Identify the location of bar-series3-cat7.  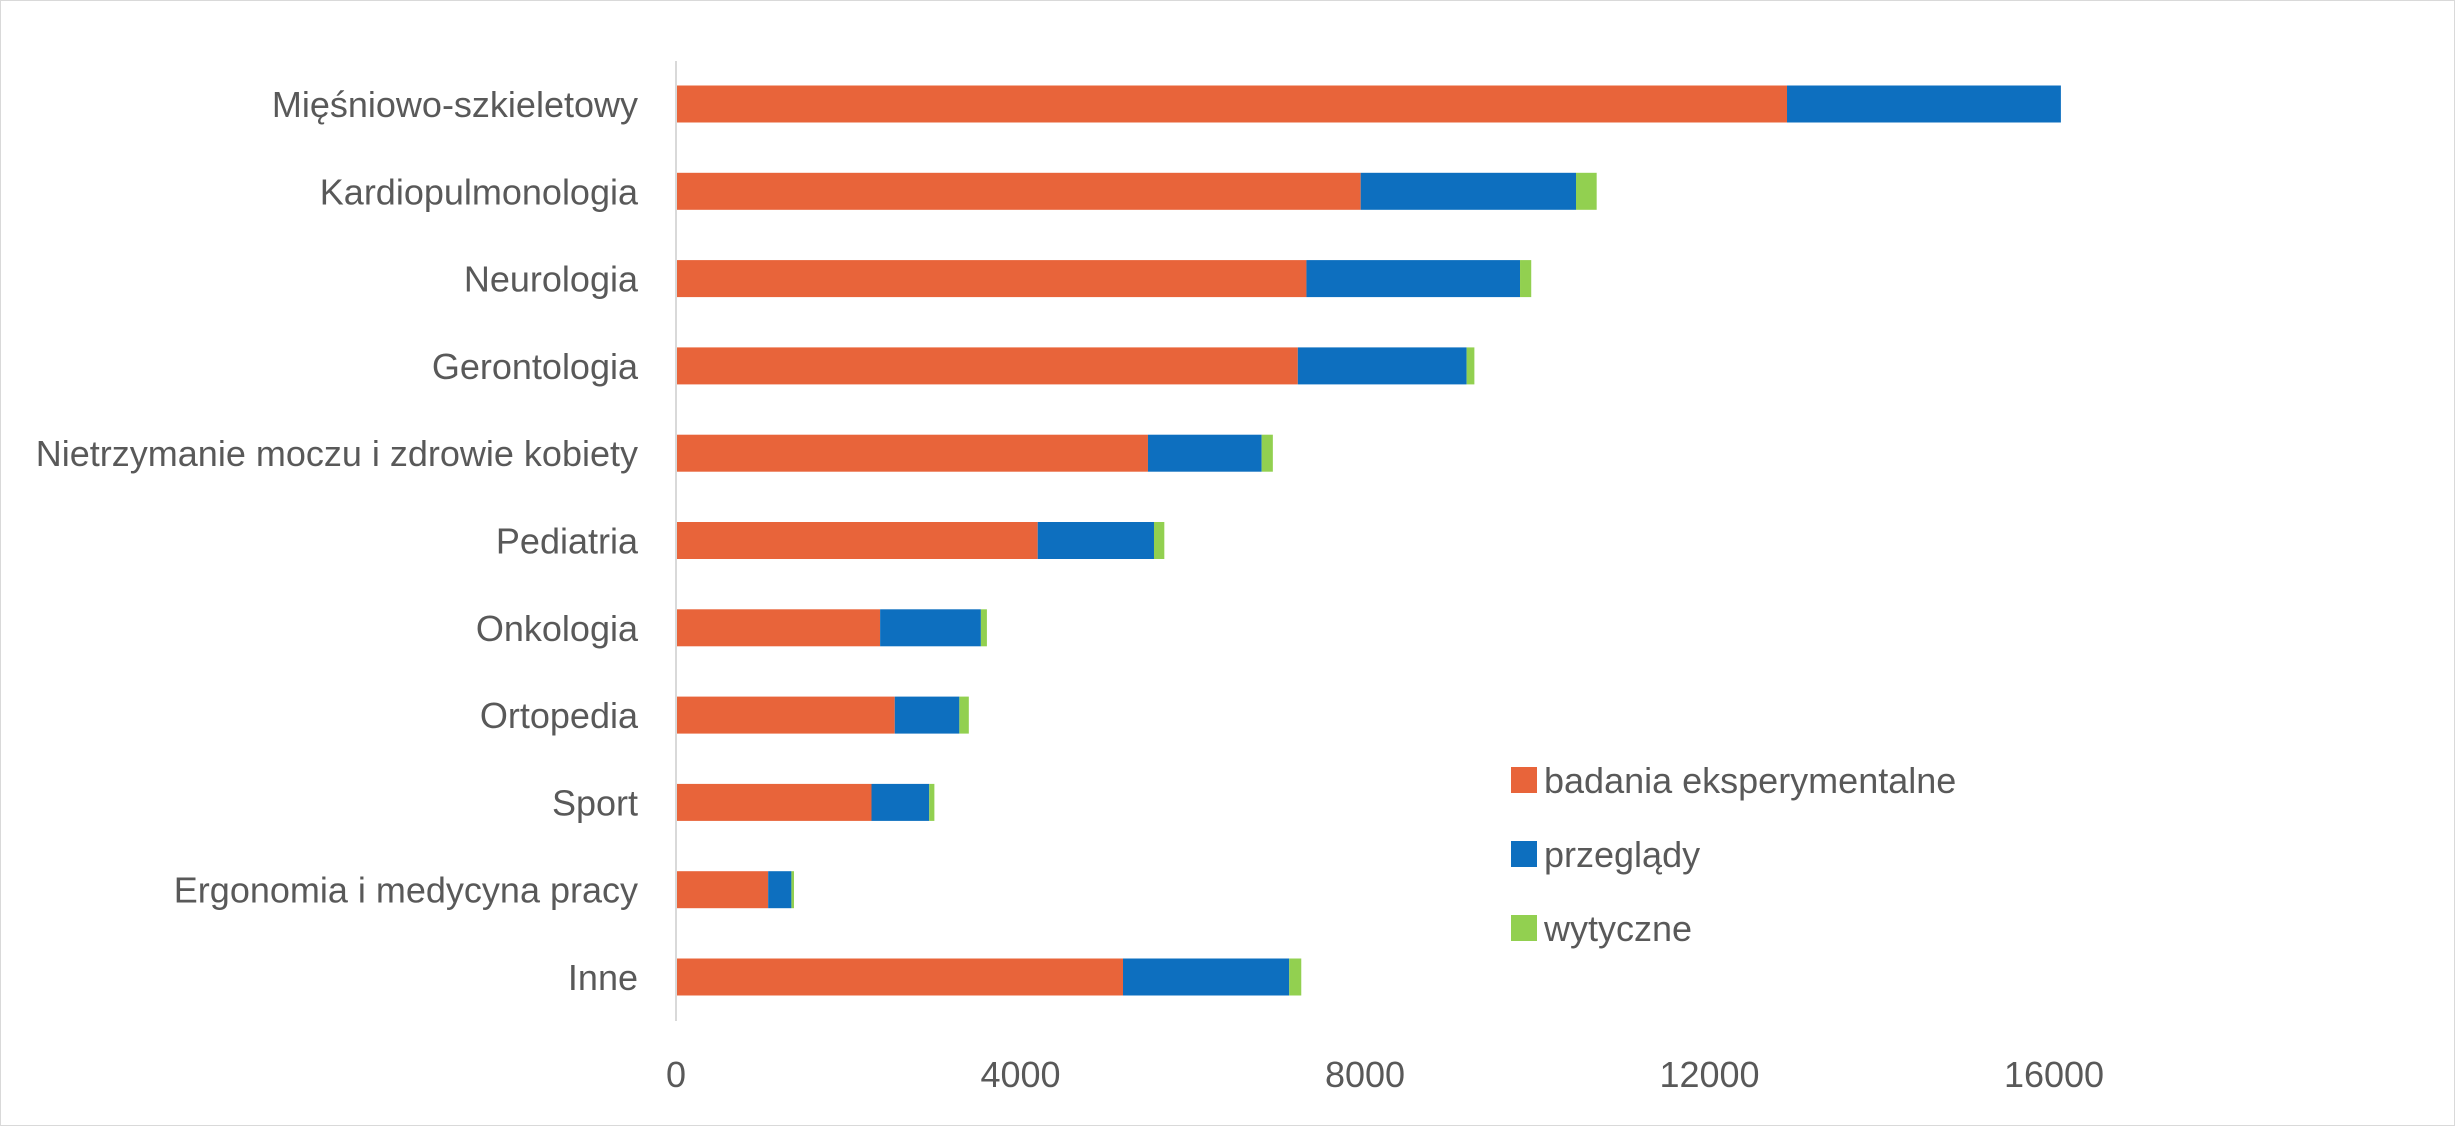
(983, 628).